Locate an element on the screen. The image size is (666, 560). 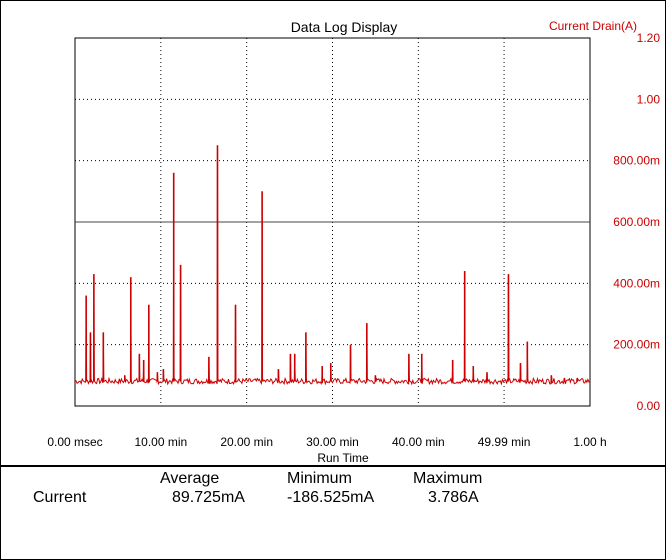
minimum-value: -186.525mA is located at coordinates (331, 497).